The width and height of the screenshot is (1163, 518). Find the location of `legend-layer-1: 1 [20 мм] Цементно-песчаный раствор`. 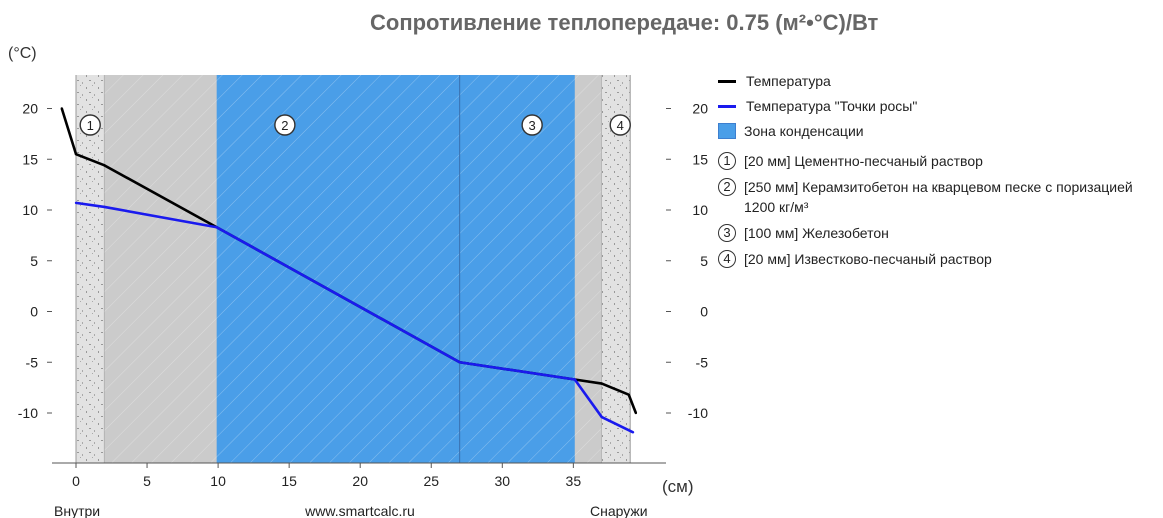

legend-layer-1: 1 [20 мм] Цементно-песчаный раствор is located at coordinates (938, 161).